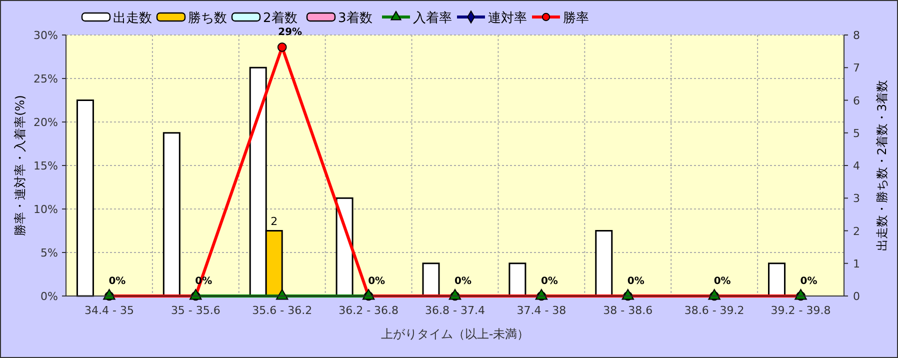  What do you see at coordinates (856, 263) in the screenshot?
I see `y2-tick-label: 1` at bounding box center [856, 263].